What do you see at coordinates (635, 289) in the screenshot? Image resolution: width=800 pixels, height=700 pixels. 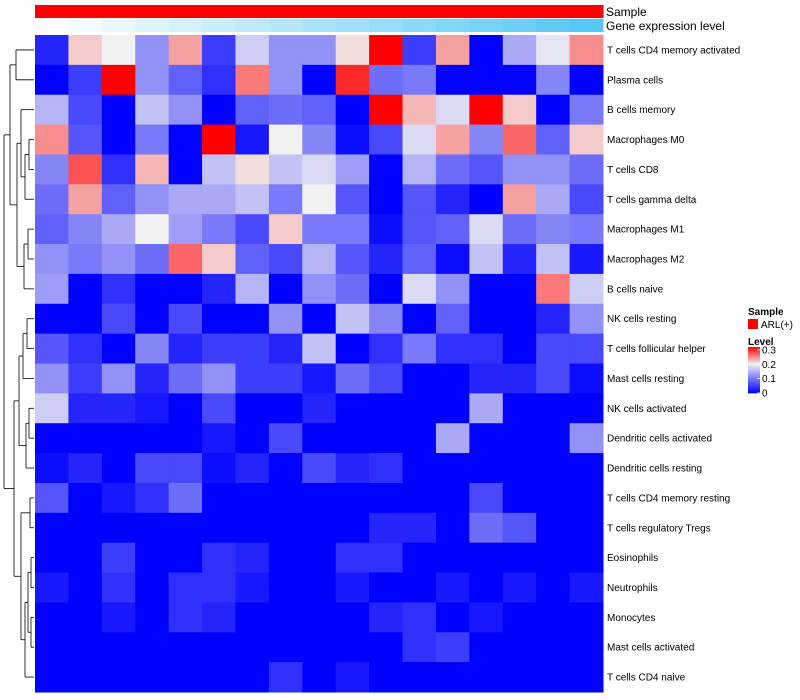 I see `row-label: B cells naive` at bounding box center [635, 289].